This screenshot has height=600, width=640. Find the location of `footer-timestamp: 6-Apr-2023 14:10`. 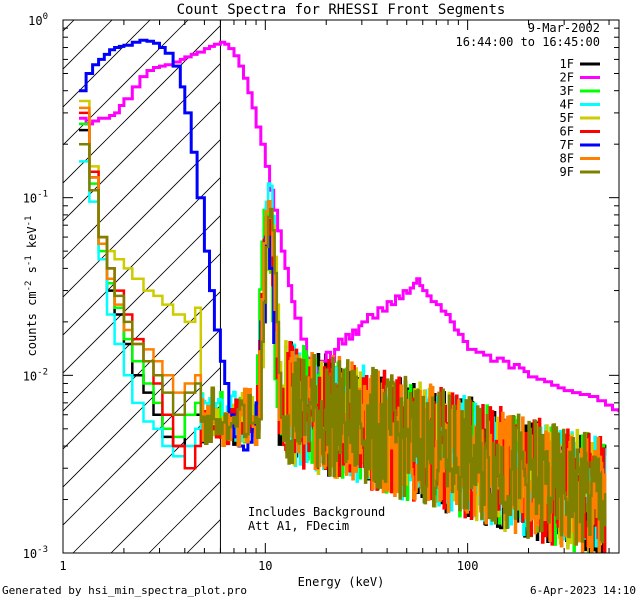

footer-timestamp: 6-Apr-2023 14:10 is located at coordinates (583, 590).